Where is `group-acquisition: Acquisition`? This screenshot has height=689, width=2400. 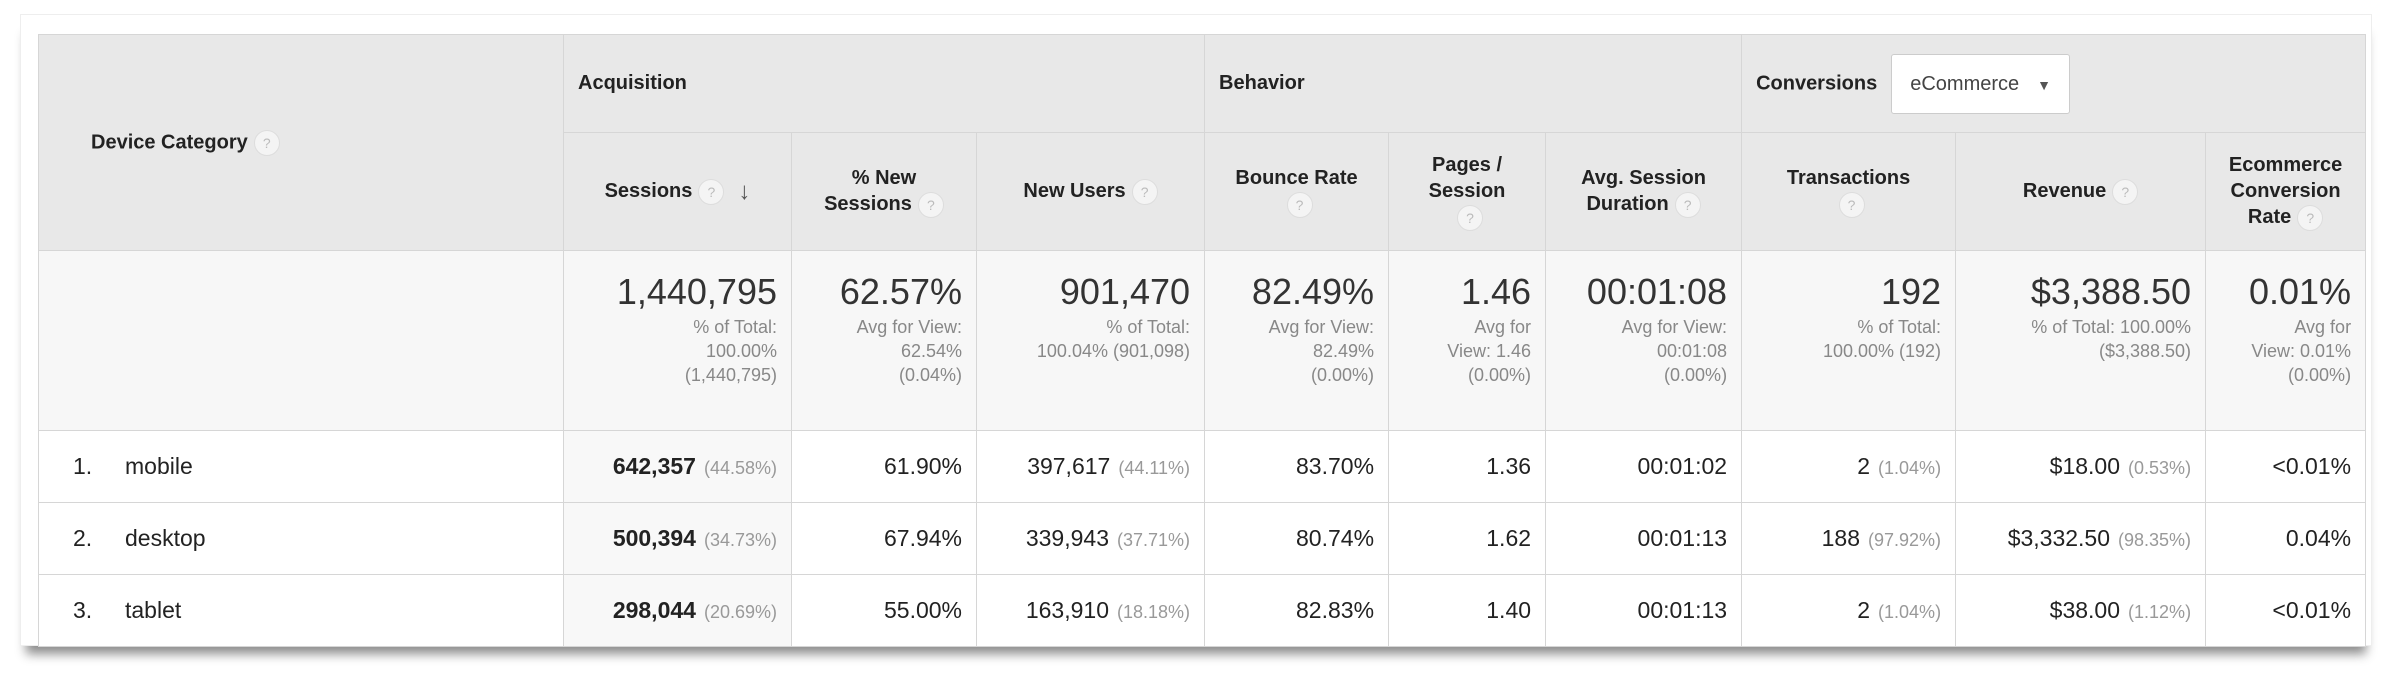
group-acquisition: Acquisition is located at coordinates (884, 83).